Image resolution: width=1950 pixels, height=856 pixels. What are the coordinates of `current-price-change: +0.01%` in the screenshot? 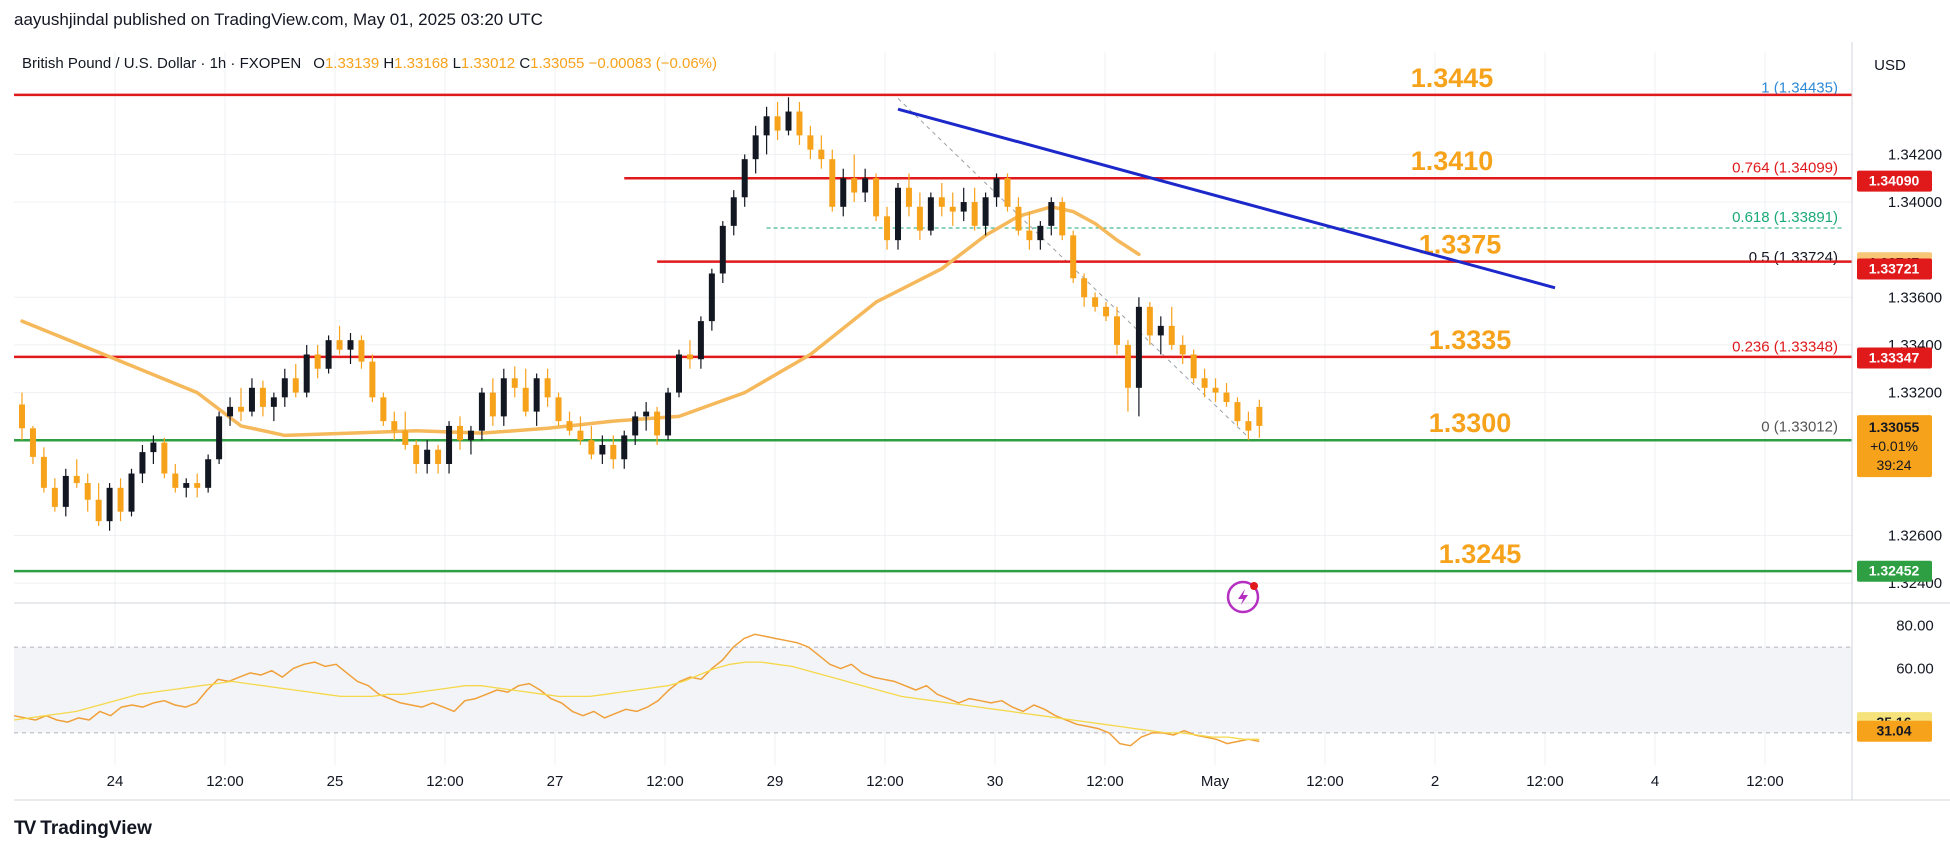 It's located at (1894, 446).